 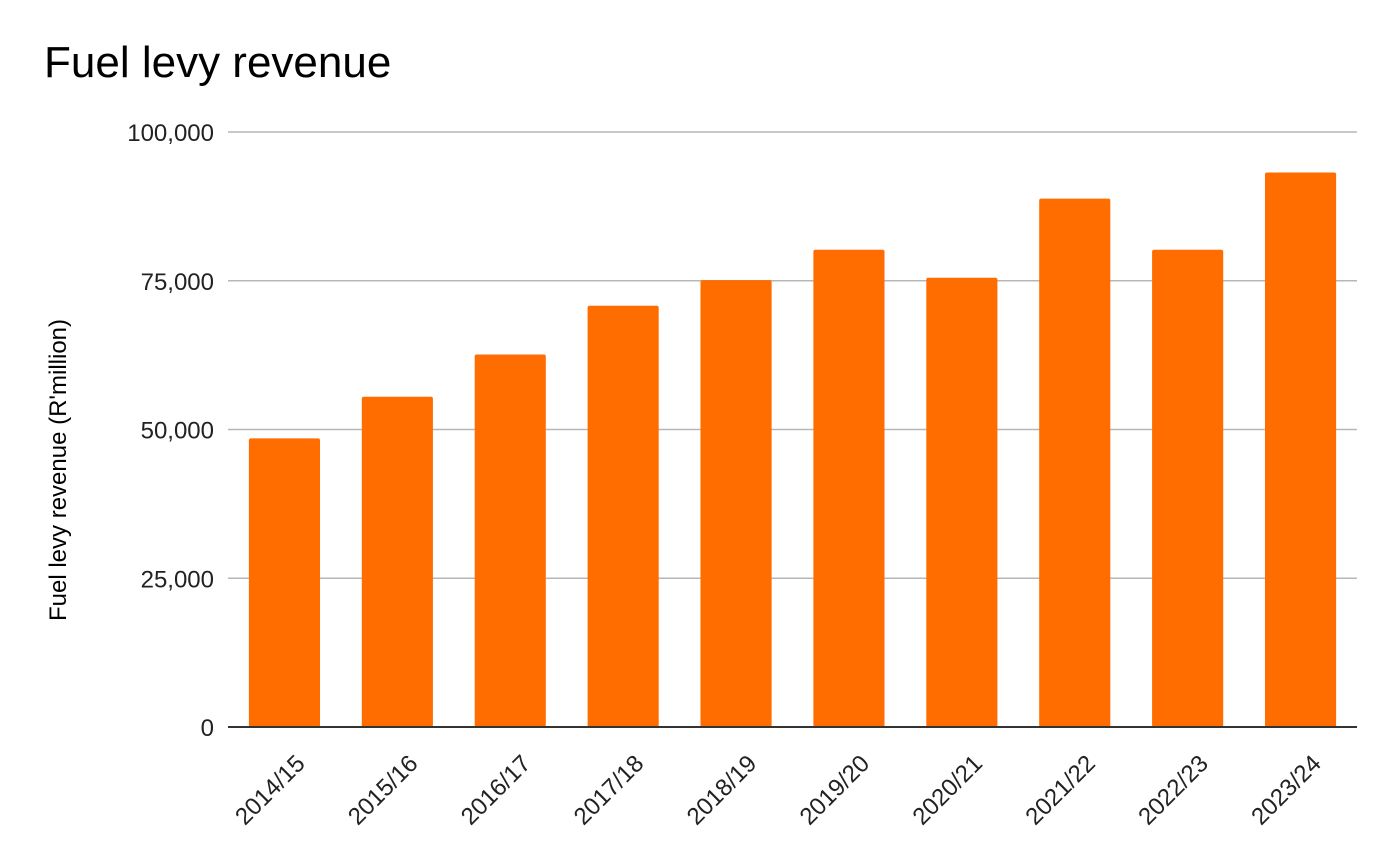 I want to click on x-tick-label: 2021/22, so click(x=1060, y=790).